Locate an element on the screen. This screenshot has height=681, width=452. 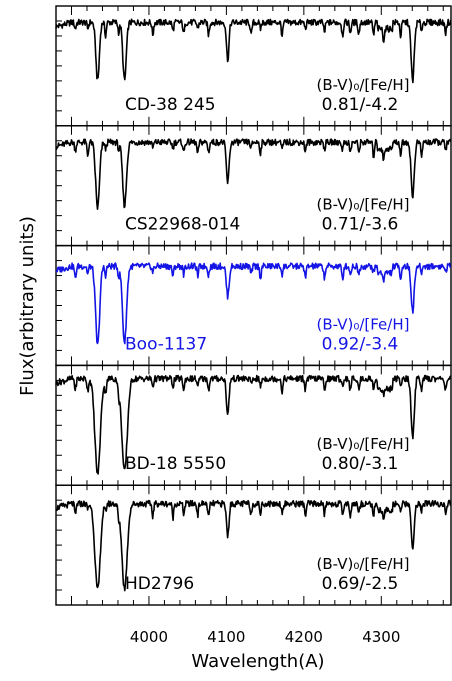
x-tick-label: 4300 is located at coordinates (381, 637).